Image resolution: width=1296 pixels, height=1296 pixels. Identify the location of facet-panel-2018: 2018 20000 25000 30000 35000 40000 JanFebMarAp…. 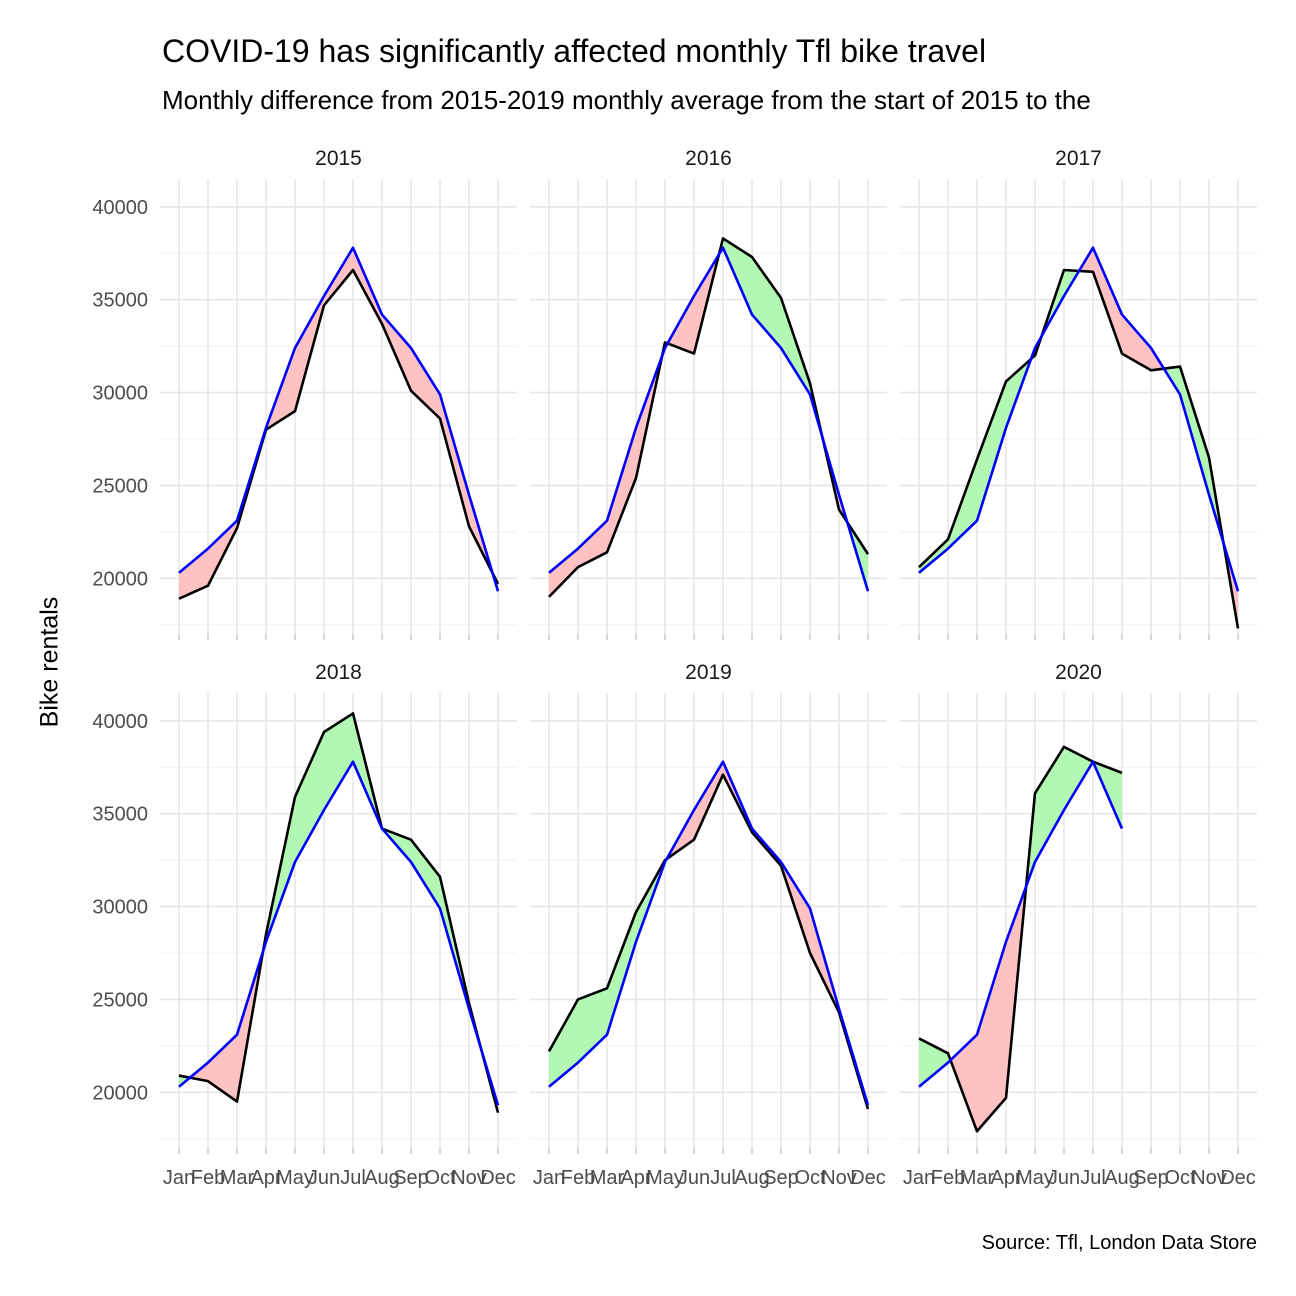
(304, 925).